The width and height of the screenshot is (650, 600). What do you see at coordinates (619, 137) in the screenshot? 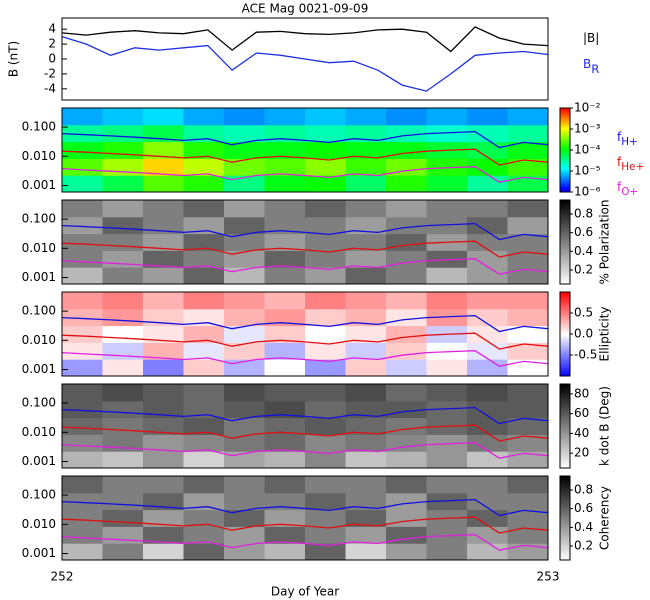
I see `legend-name: f` at bounding box center [619, 137].